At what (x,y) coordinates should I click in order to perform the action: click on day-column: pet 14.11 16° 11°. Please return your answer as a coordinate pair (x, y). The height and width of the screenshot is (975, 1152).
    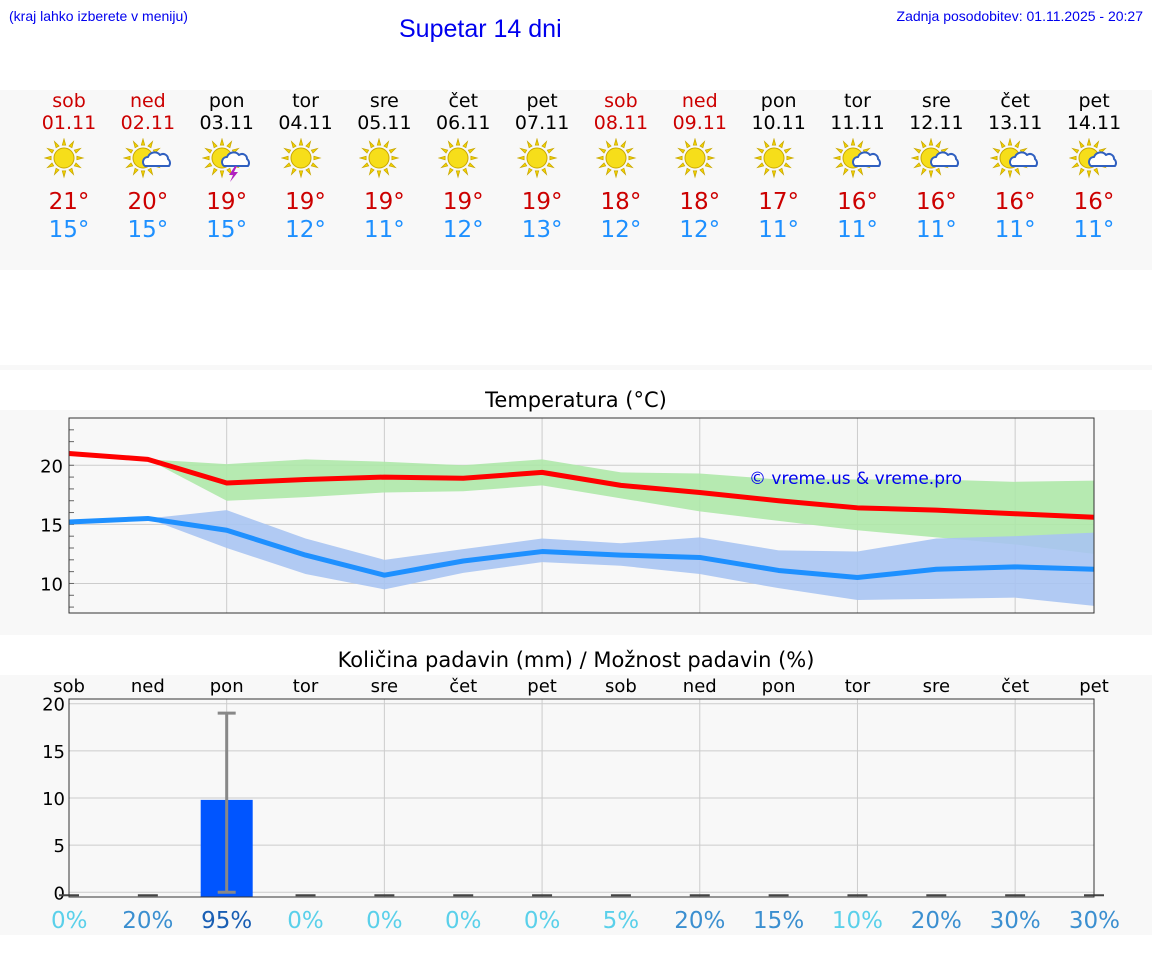
    Looking at the image, I should click on (1094, 167).